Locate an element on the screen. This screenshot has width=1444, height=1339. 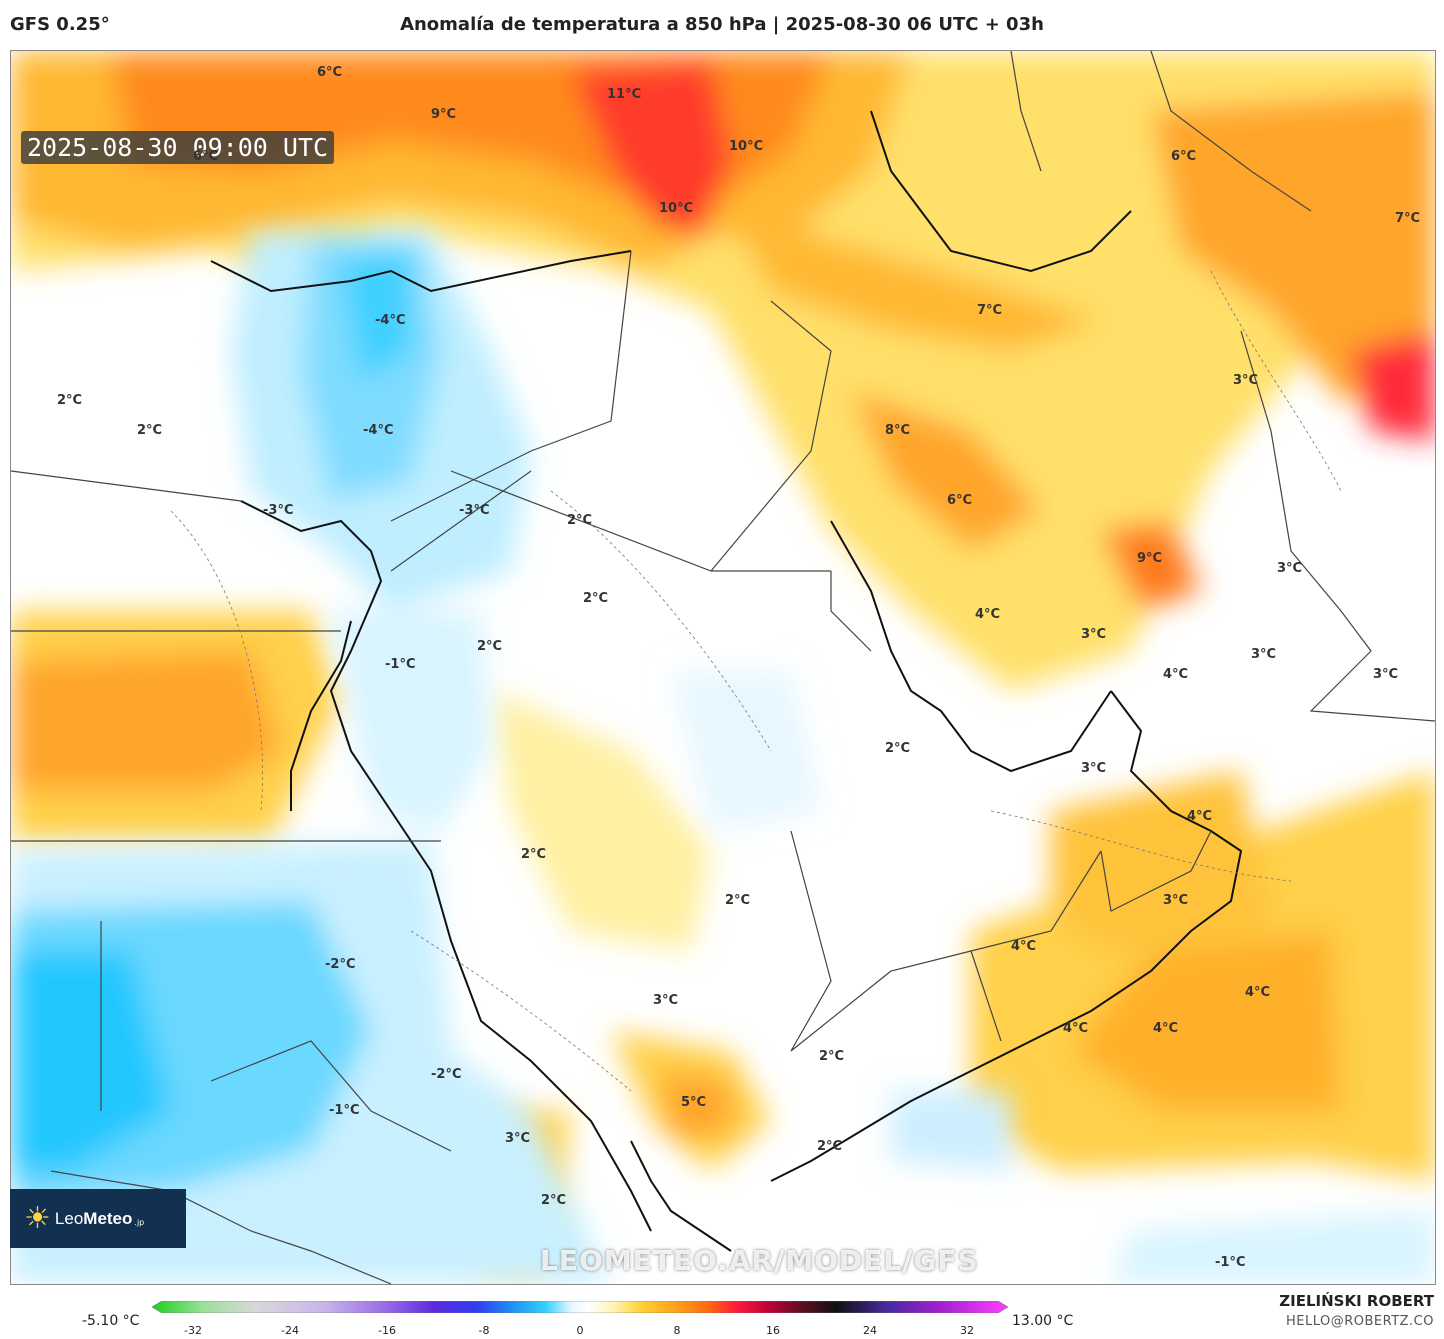
valid-time-badge: 2025-08-30 09:00 UTC is located at coordinates (178, 147).